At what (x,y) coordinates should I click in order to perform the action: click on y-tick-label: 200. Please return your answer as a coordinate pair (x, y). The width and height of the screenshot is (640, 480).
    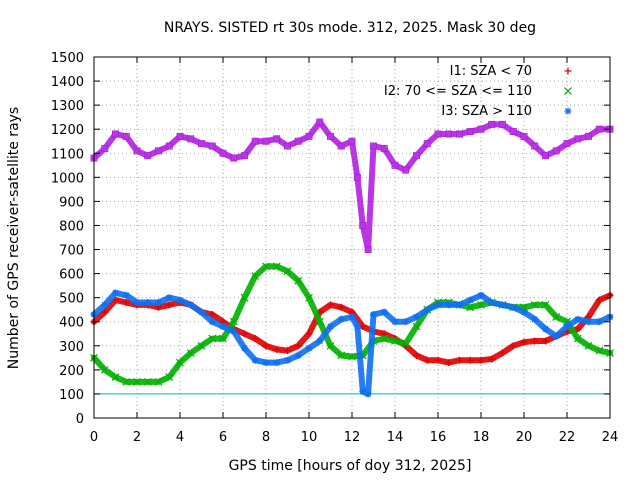
    Looking at the image, I should click on (71, 371).